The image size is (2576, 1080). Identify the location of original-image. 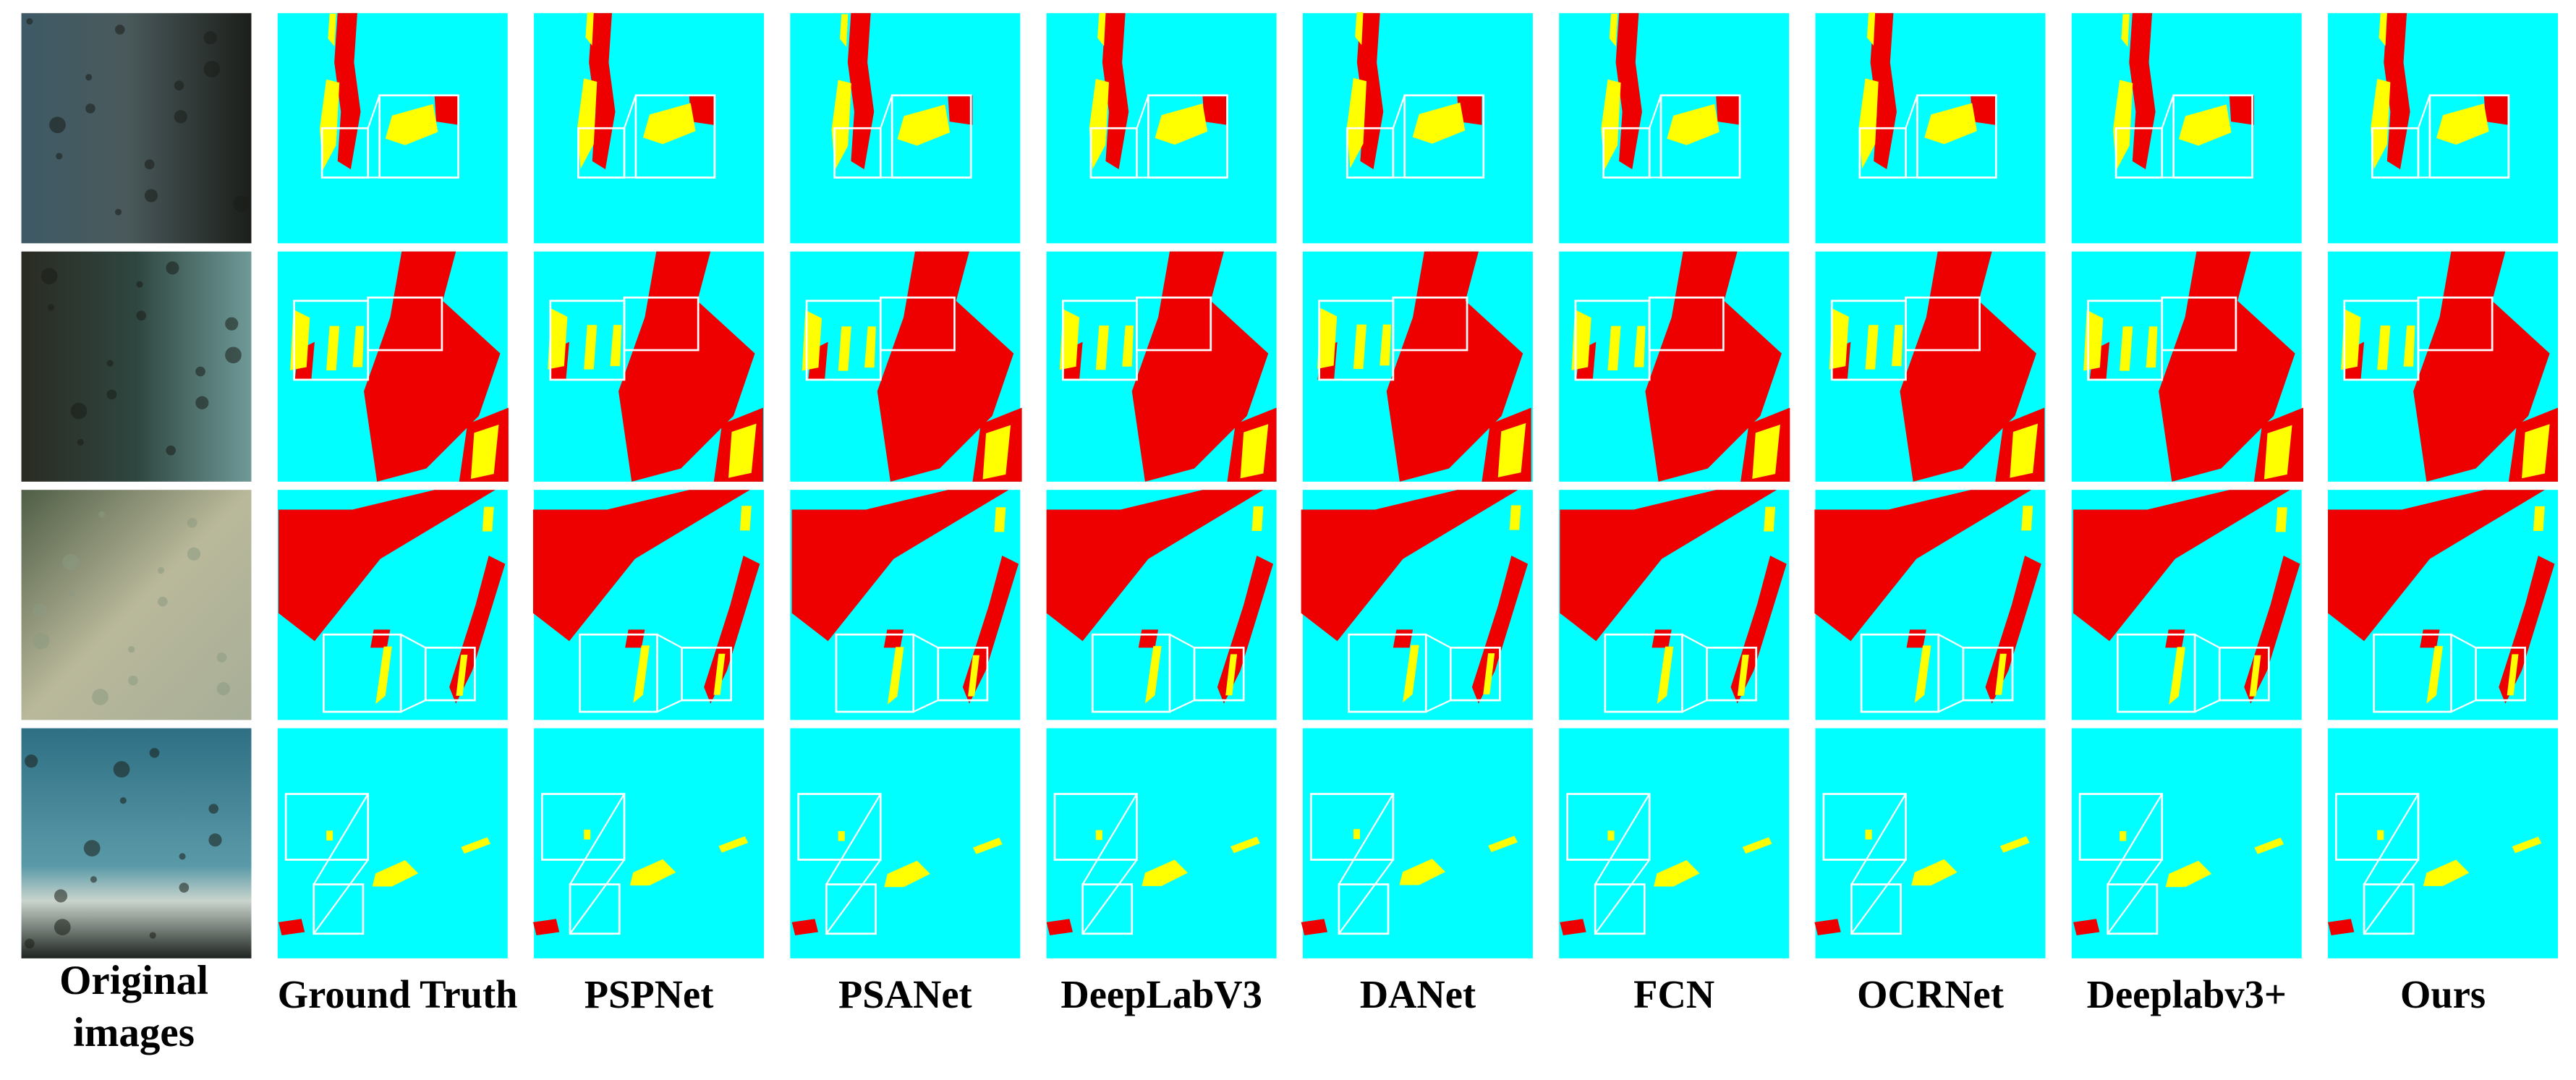
(136, 366).